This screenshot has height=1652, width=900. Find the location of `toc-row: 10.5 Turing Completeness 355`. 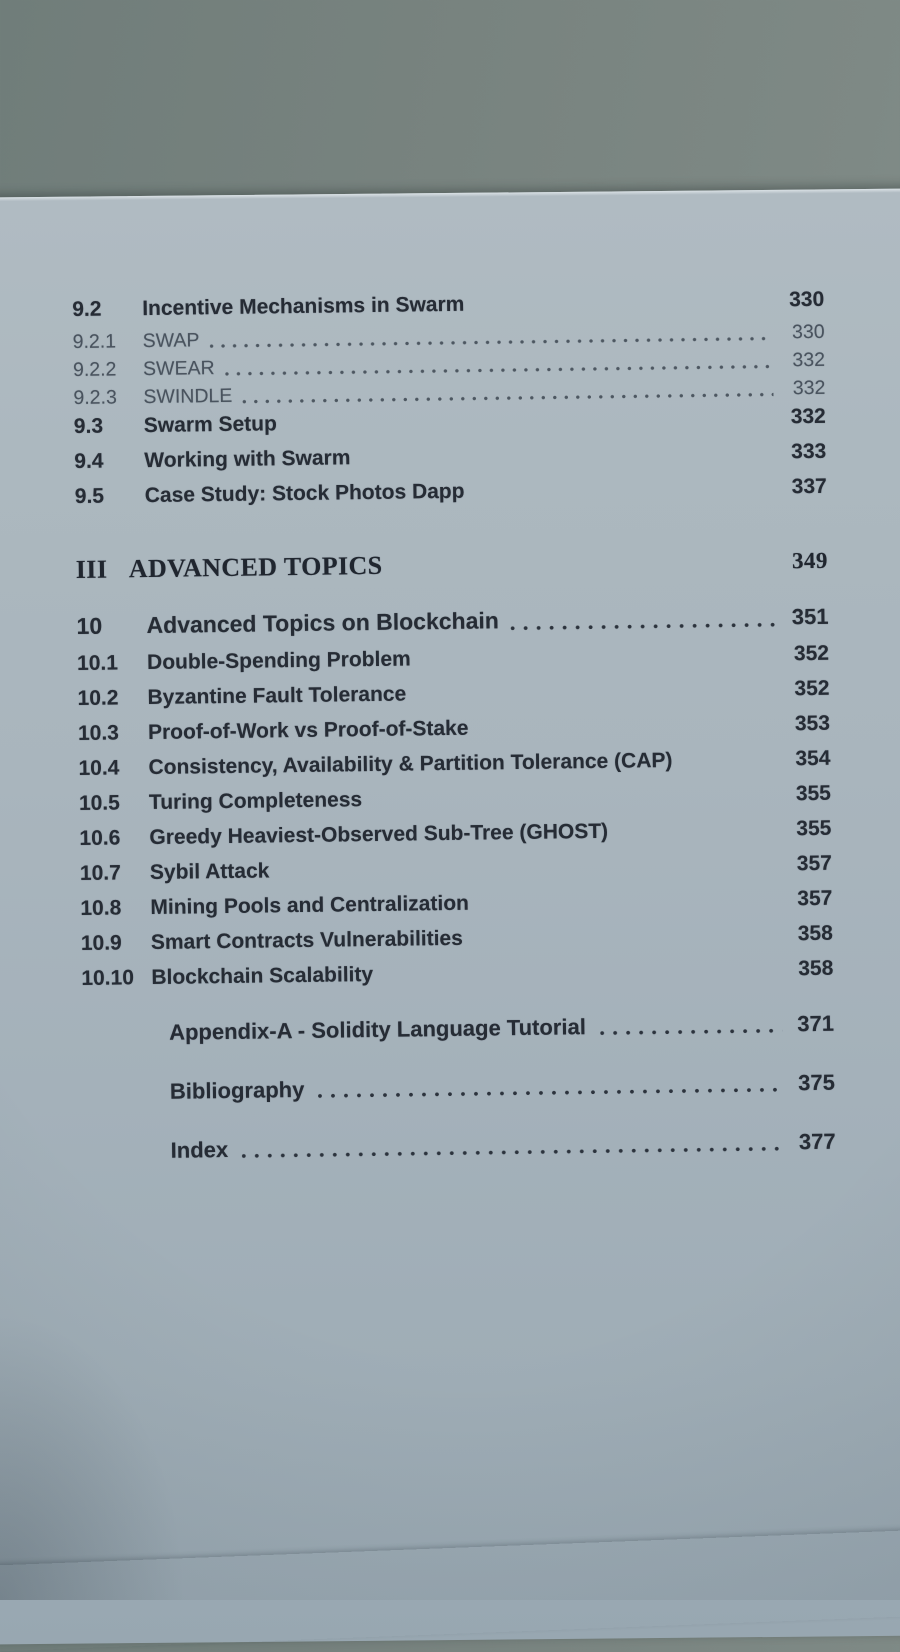

toc-row: 10.5 Turing Completeness 355 is located at coordinates (455, 799).